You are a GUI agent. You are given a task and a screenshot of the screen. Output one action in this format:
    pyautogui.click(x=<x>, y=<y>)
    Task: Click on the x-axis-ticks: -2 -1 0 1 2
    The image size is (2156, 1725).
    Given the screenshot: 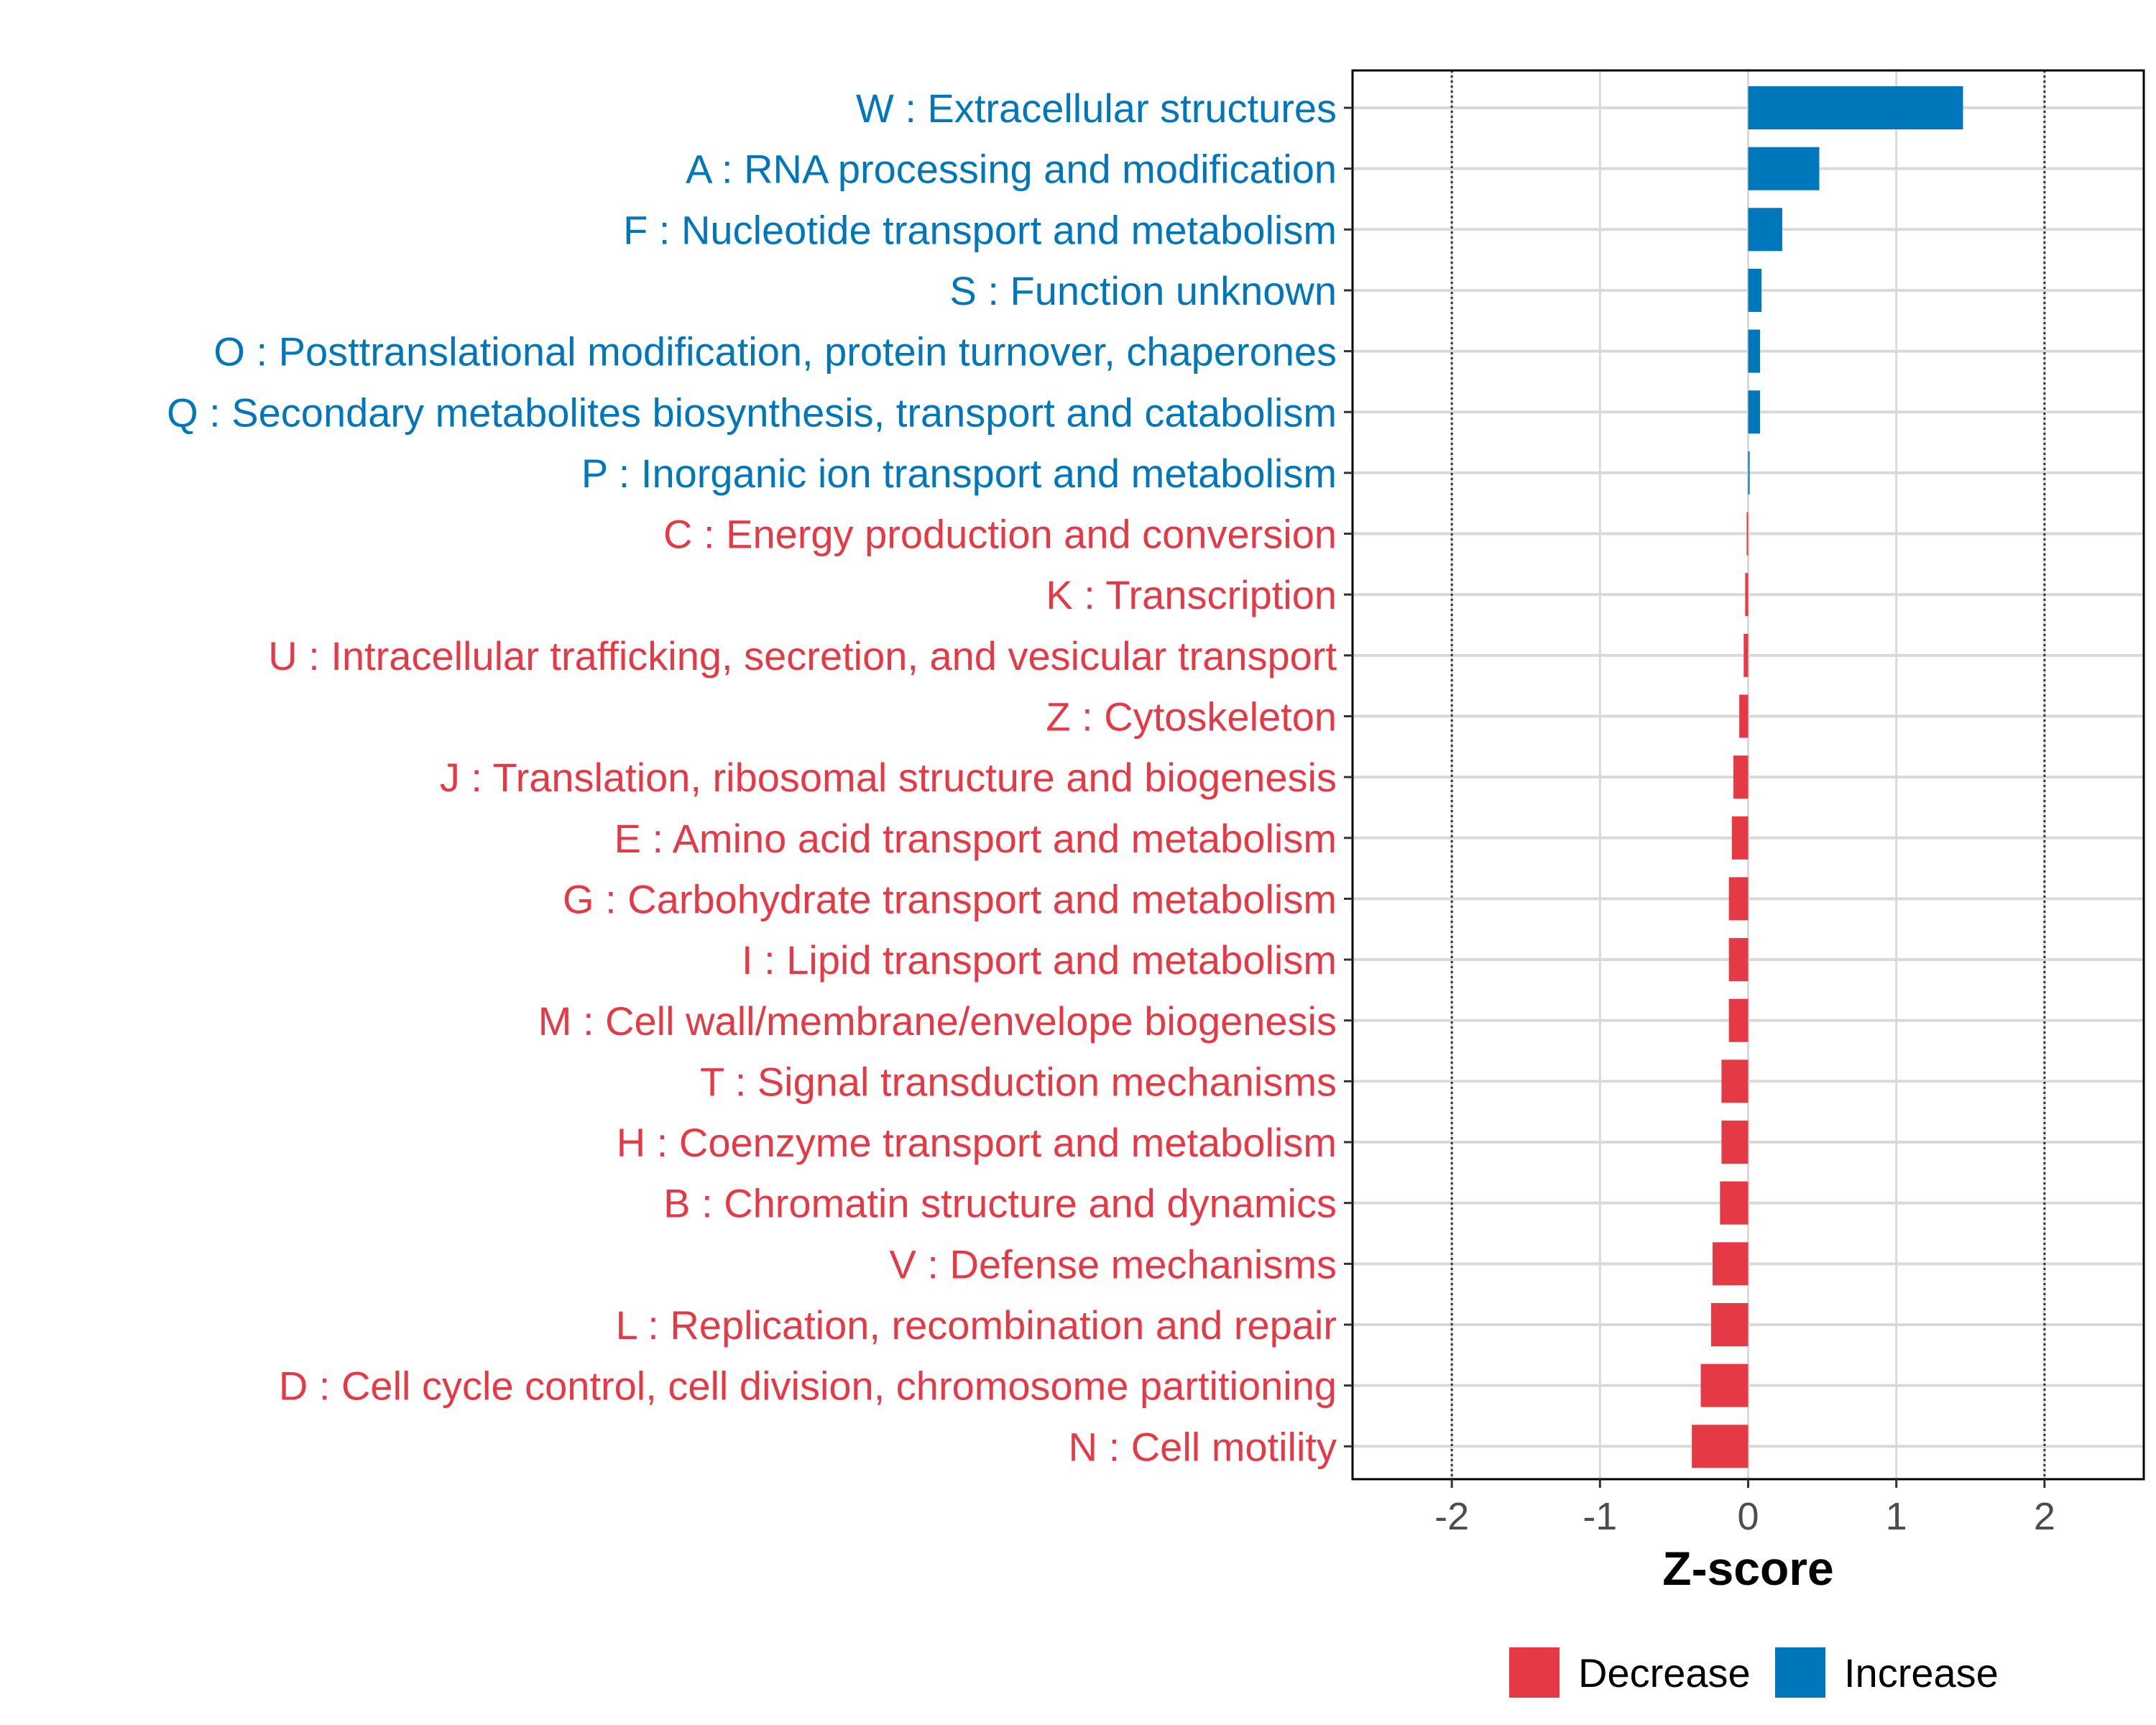 What is the action you would take?
    pyautogui.click(x=1745, y=1508)
    